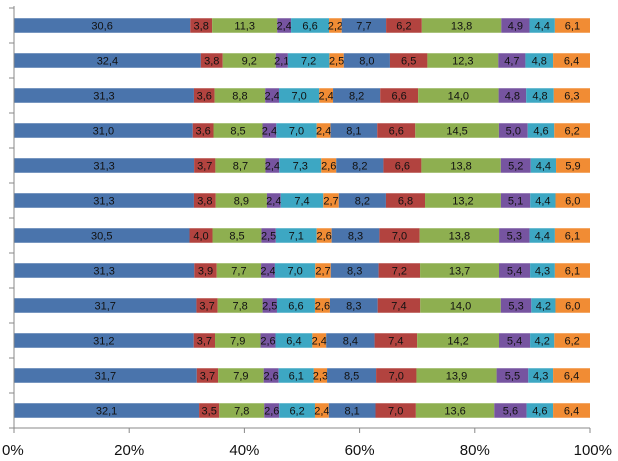  Describe the element at coordinates (302, 25) in the screenshot. I see `bar-row: 30,6 3,8 11,3 2,4 6,6 2,2 7,7 6,2 13,8 4,9 4,4 6,1` at that location.